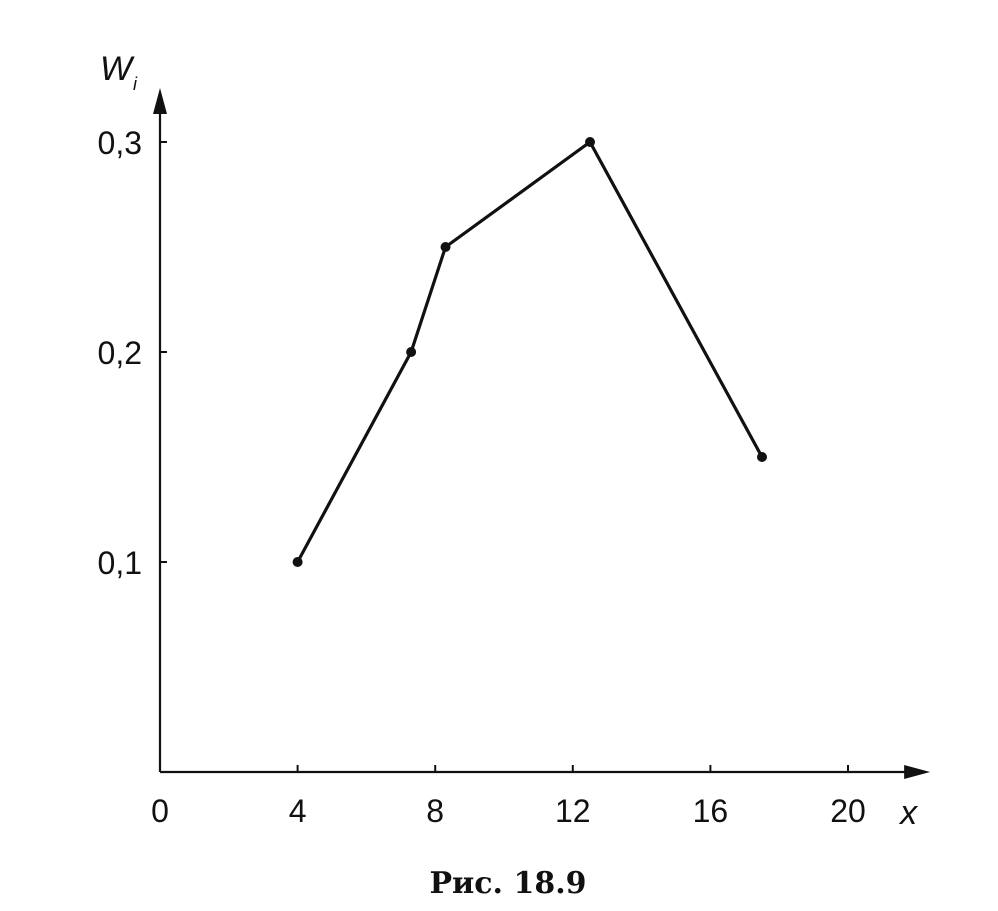 This screenshot has height=911, width=998. What do you see at coordinates (908, 813) in the screenshot?
I see `x-axis-label: x` at bounding box center [908, 813].